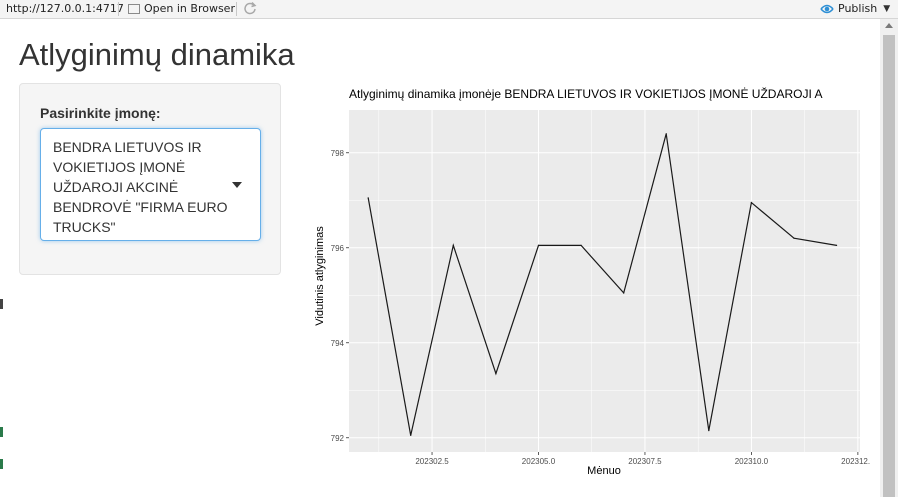 The image size is (898, 497). What do you see at coordinates (157, 54) in the screenshot?
I see `page-title: Atlyginimų dinamika` at bounding box center [157, 54].